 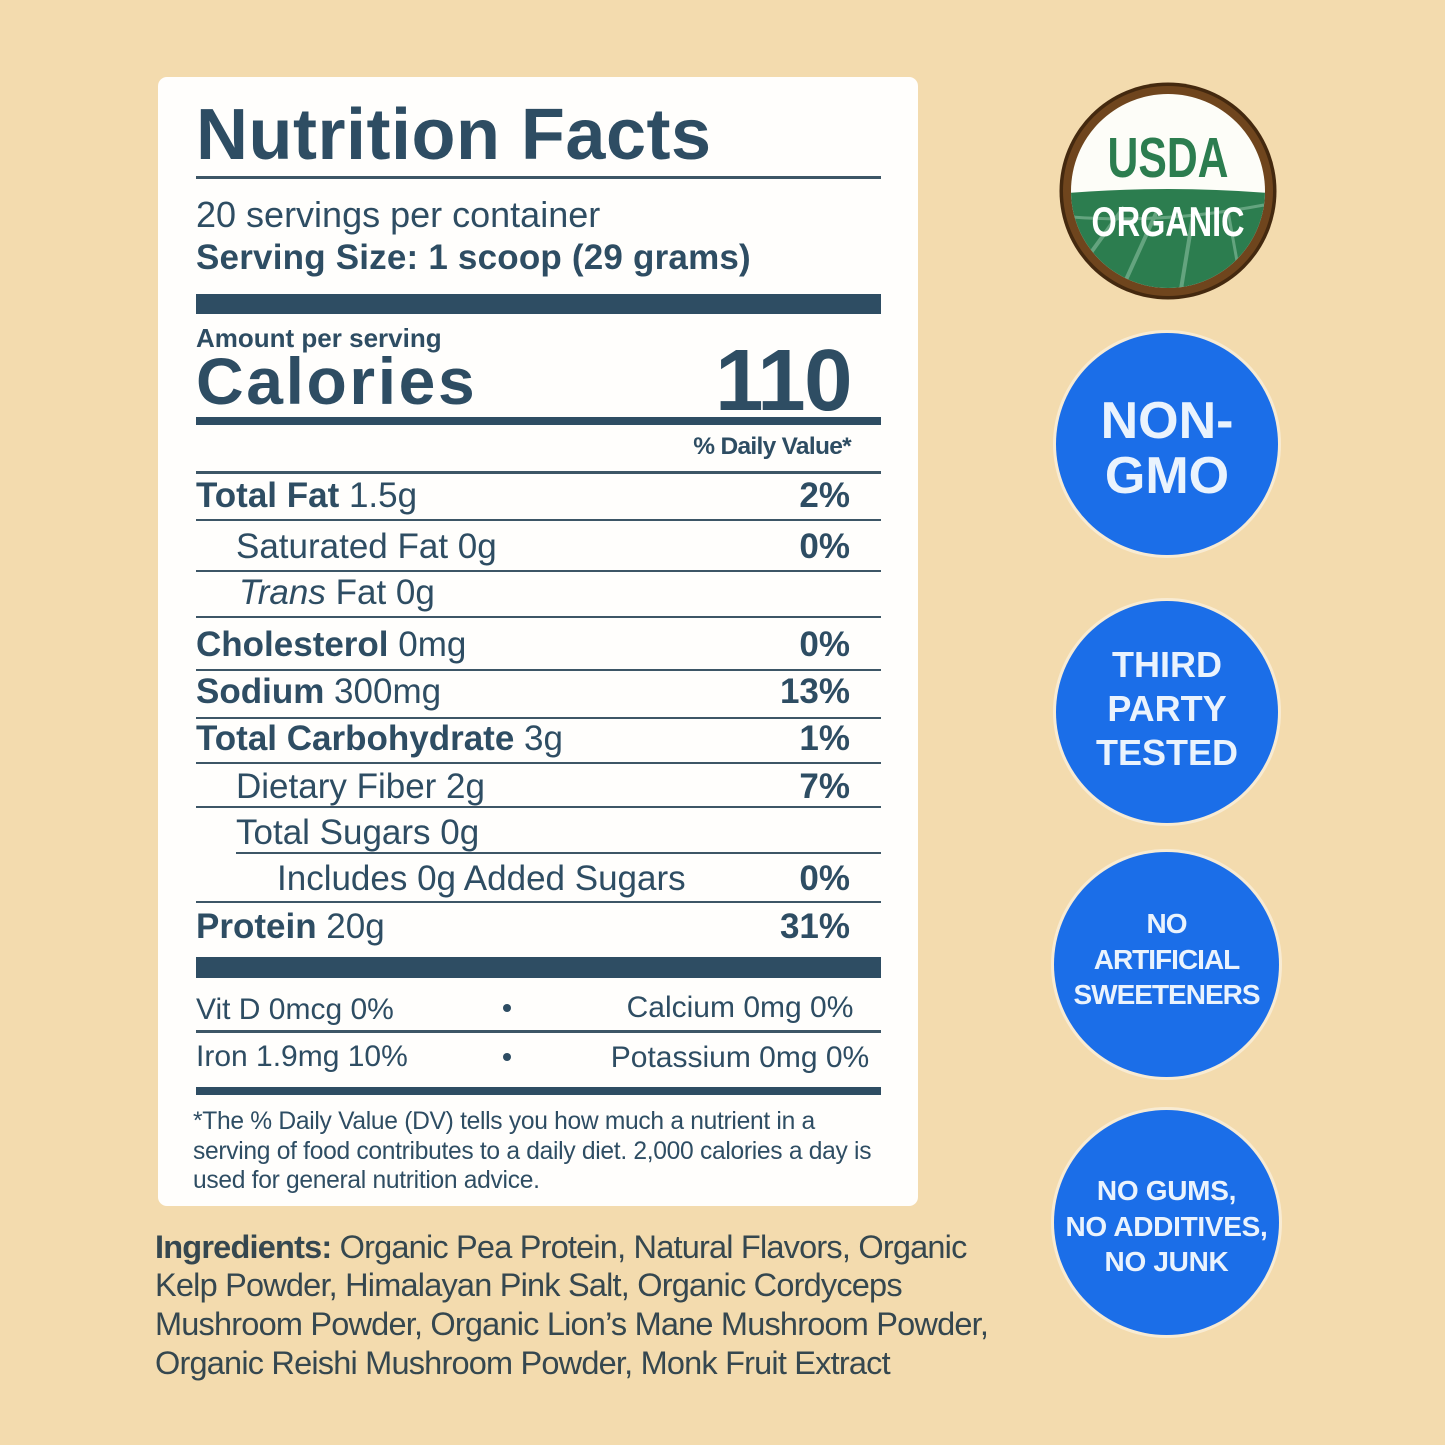 I want to click on svg-text: USDA, so click(x=1168, y=158).